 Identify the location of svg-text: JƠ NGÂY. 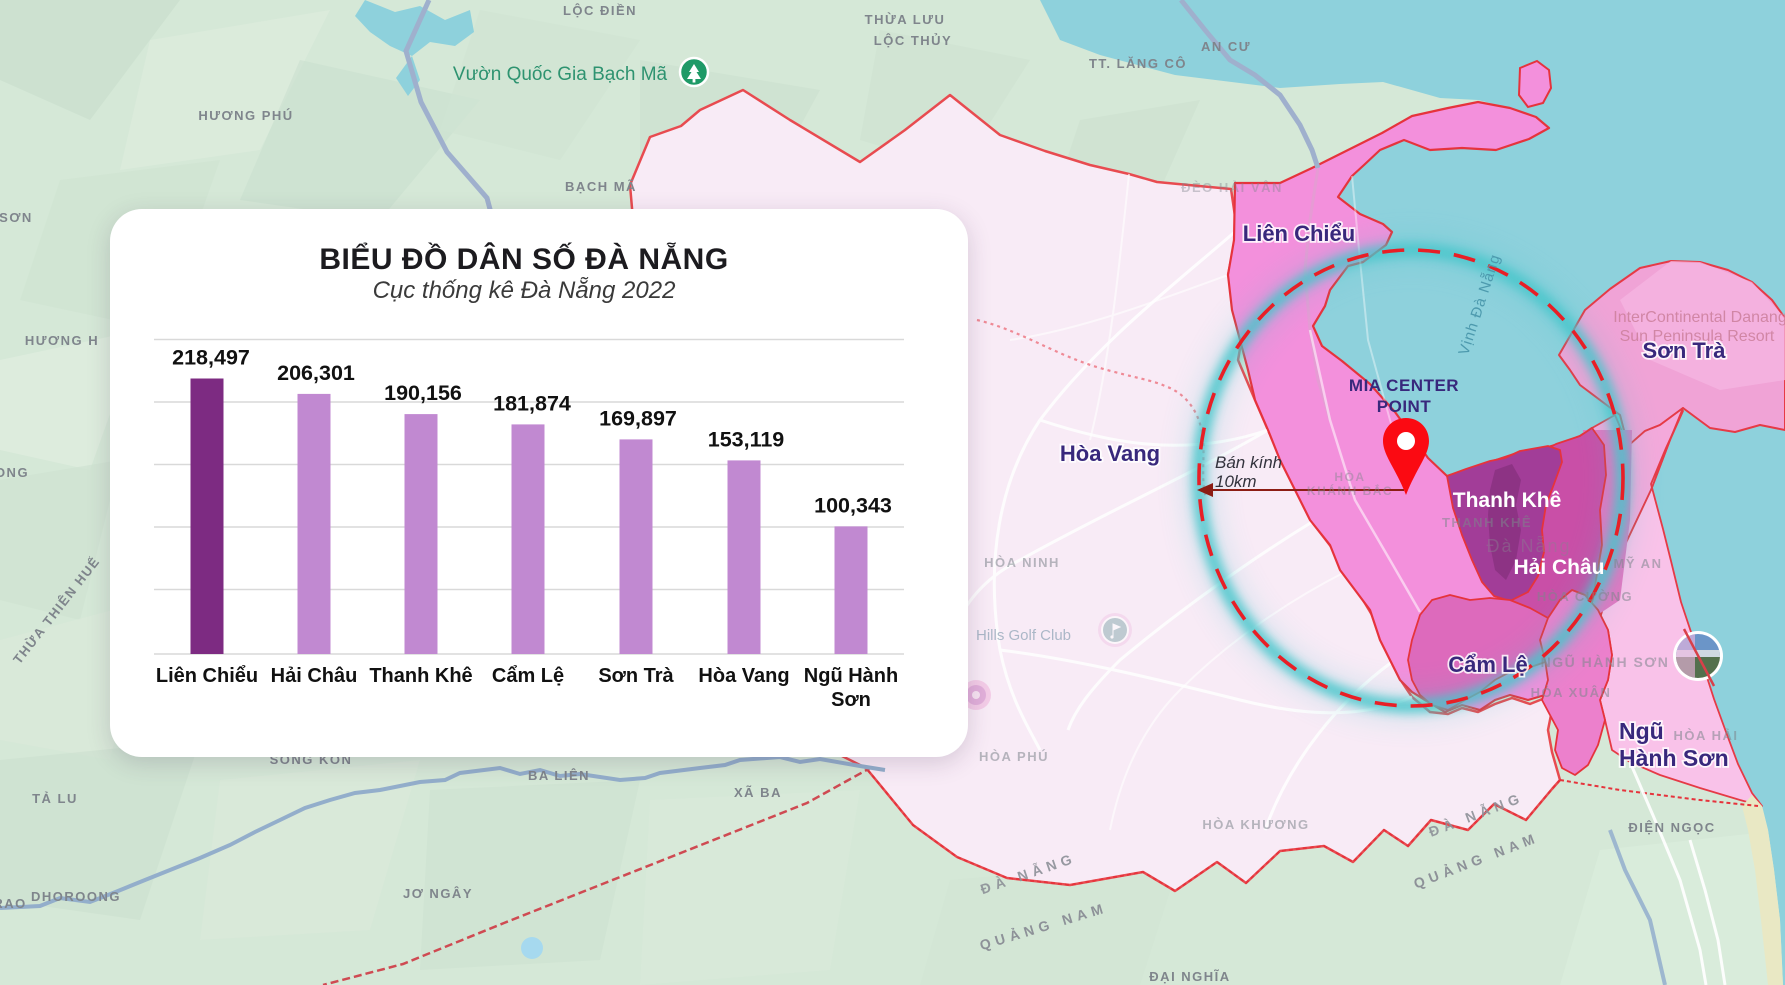
(438, 893).